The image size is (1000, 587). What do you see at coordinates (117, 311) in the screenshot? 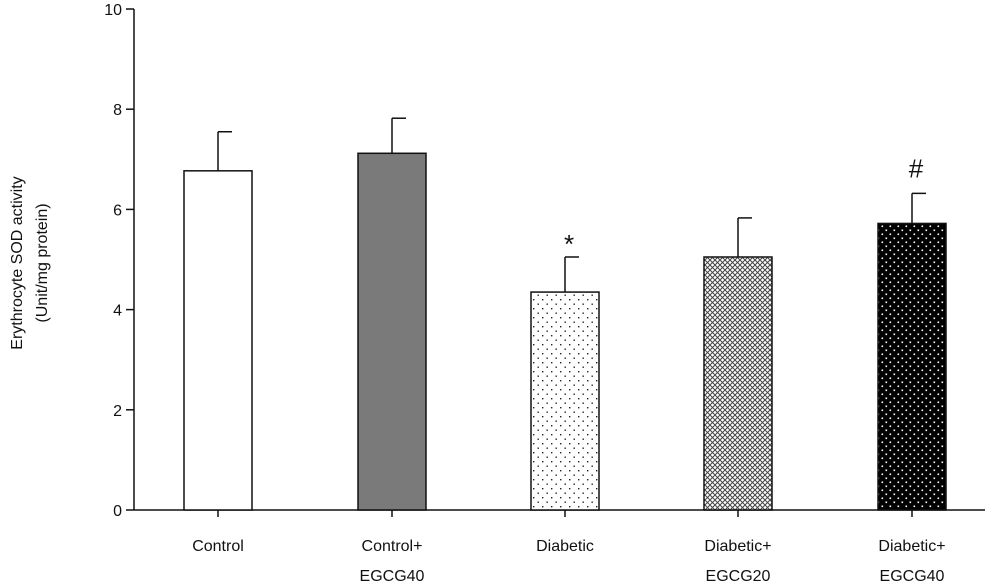
I see `y-tick-label: 4` at bounding box center [117, 311].